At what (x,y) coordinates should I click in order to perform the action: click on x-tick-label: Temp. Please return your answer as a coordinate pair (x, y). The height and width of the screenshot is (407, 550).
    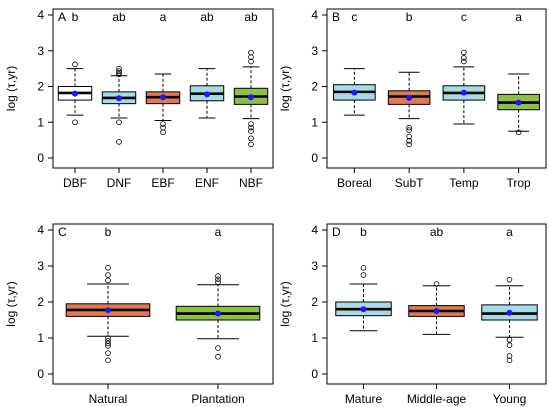
    Looking at the image, I should click on (464, 183).